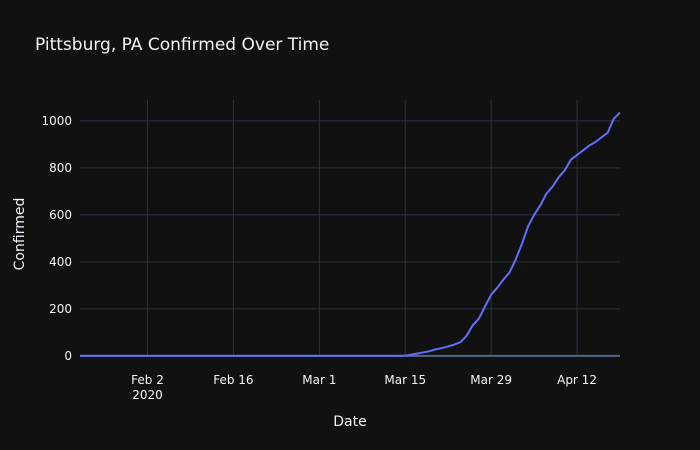  Describe the element at coordinates (56, 121) in the screenshot. I see `y-tick-label: 1000` at that location.